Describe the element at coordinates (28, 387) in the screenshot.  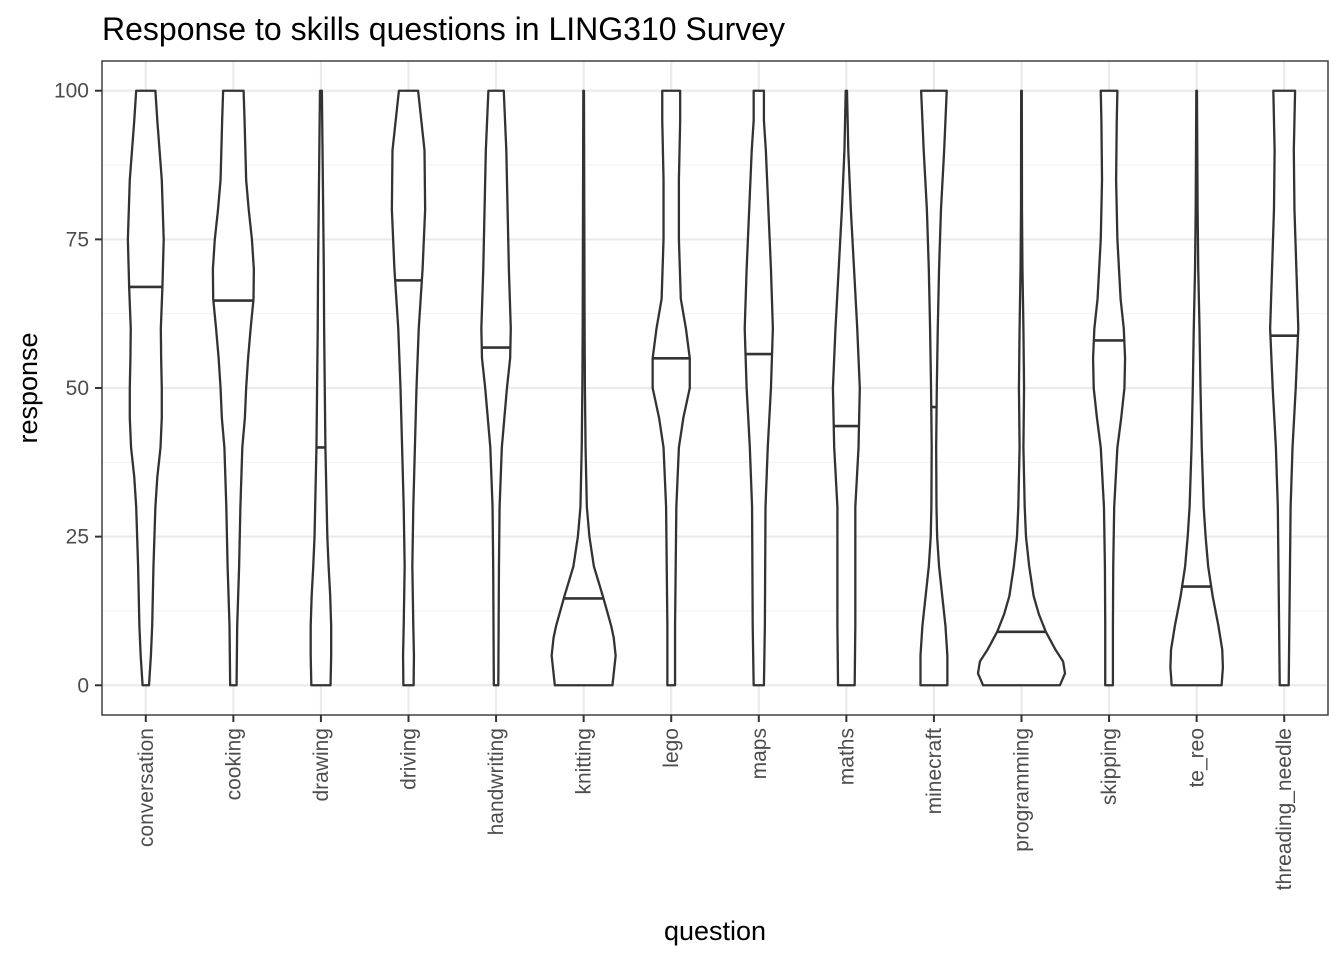
I see `y-axis-title: response` at that location.